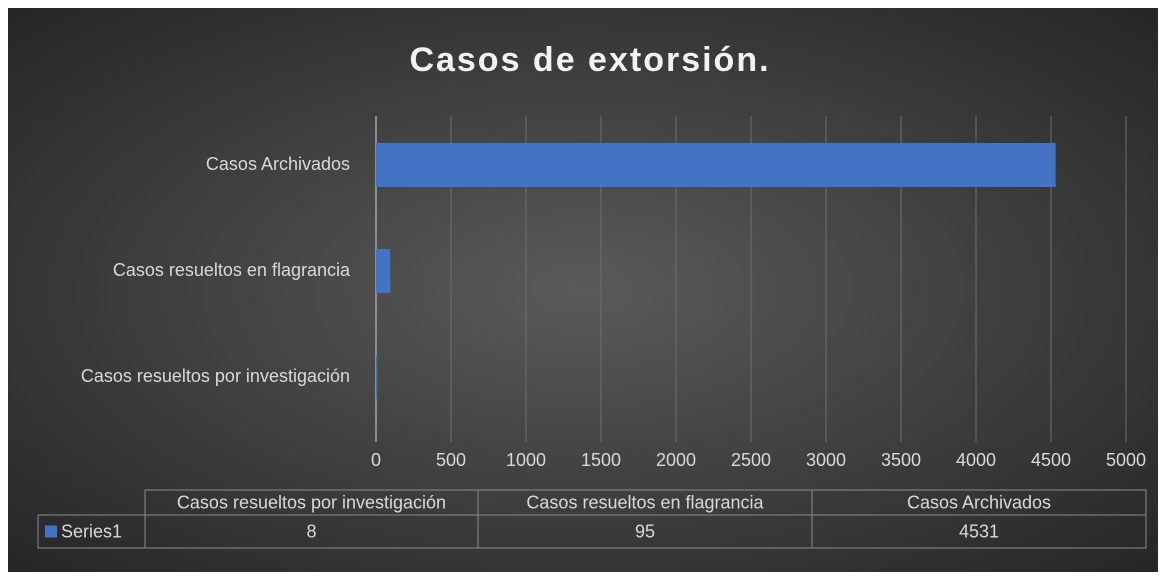 The width and height of the screenshot is (1166, 582). Describe the element at coordinates (376, 460) in the screenshot. I see `x-tick-label: 0` at that location.